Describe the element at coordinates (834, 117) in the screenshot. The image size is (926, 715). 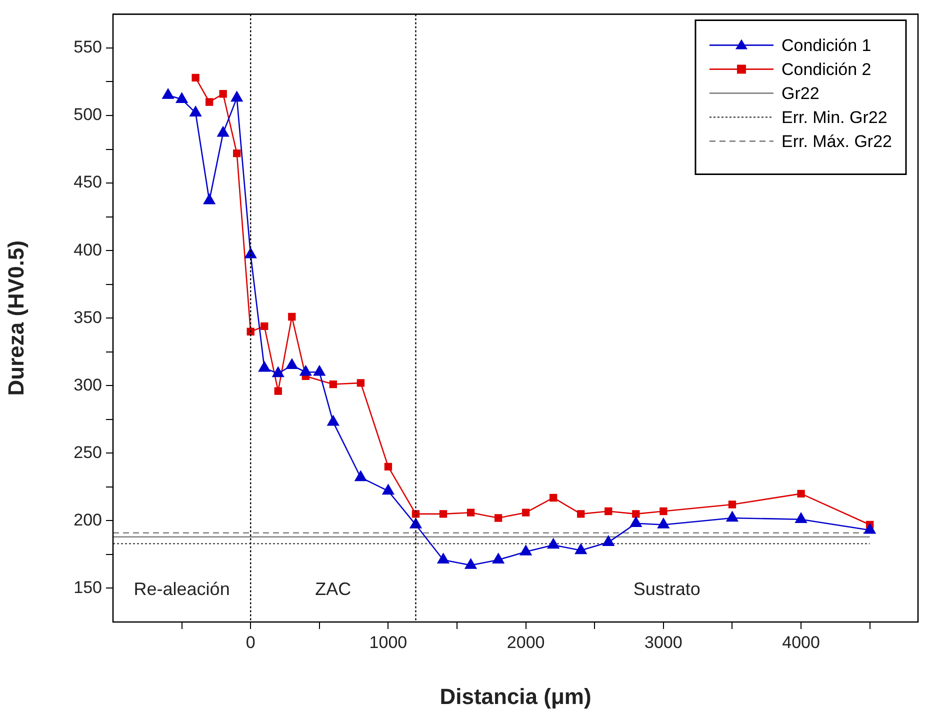
I see `legend-label: Err. Min. Gr22` at that location.